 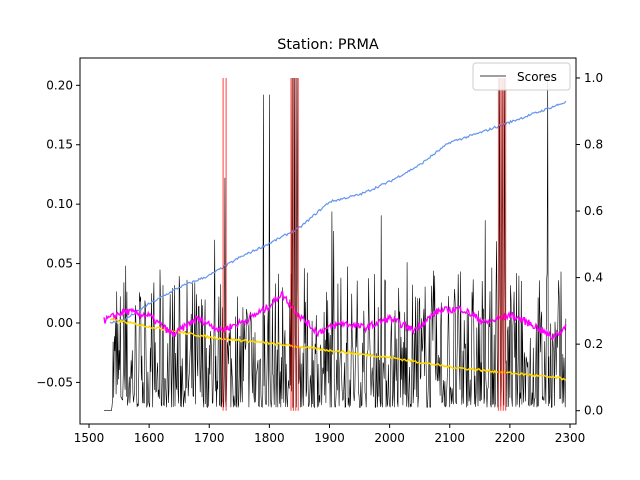 What do you see at coordinates (593, 344) in the screenshot?
I see `y-right-tick-label-1: 0.2` at bounding box center [593, 344].